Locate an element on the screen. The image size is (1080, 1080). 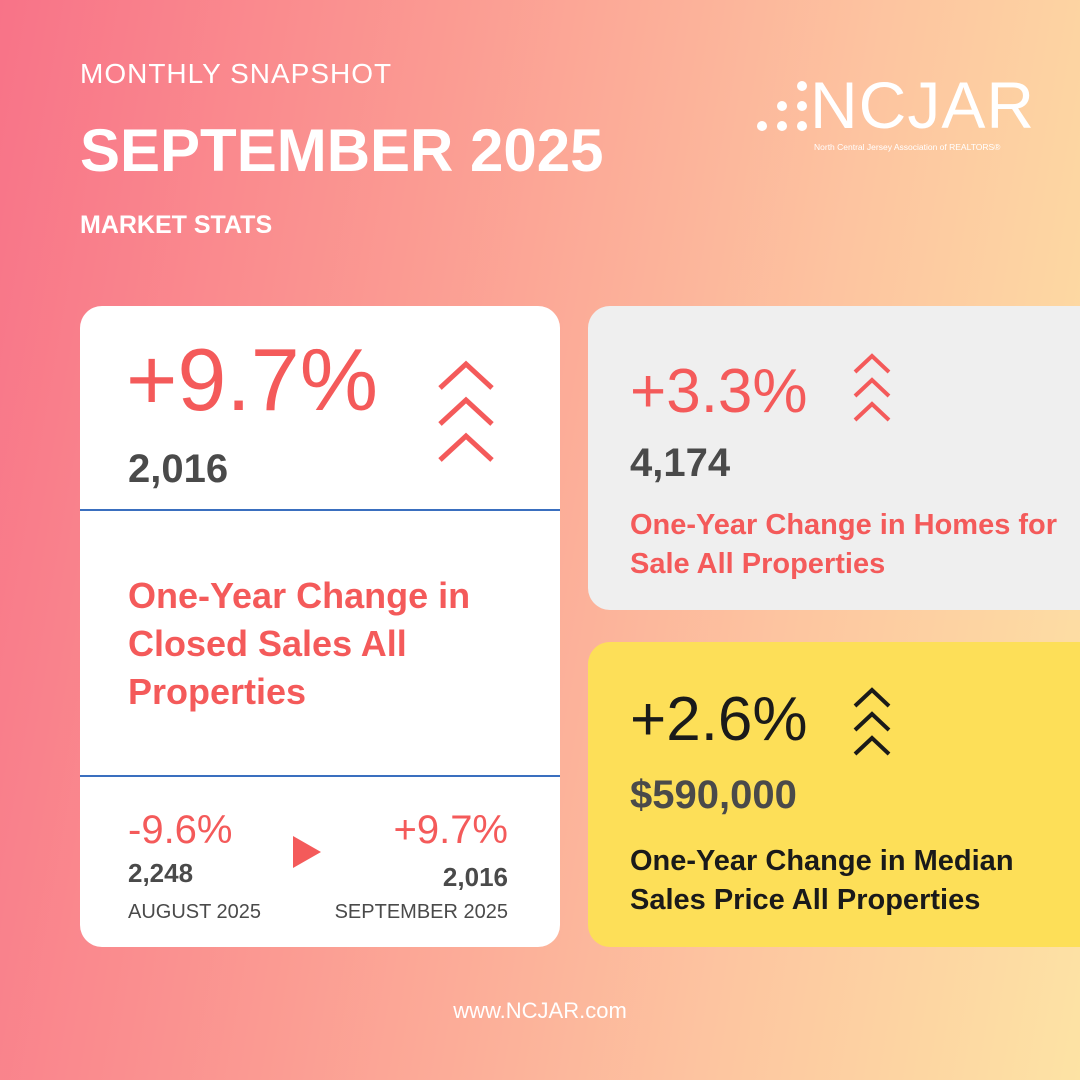
logo-name: NCJAR is located at coordinates (923, 105).